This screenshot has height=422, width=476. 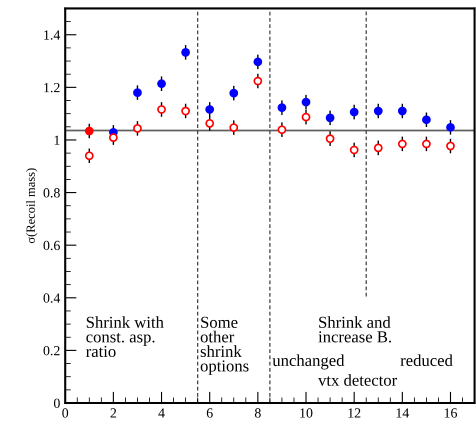 What do you see at coordinates (403, 413) in the screenshot?
I see `x-tick-label: 14` at bounding box center [403, 413].